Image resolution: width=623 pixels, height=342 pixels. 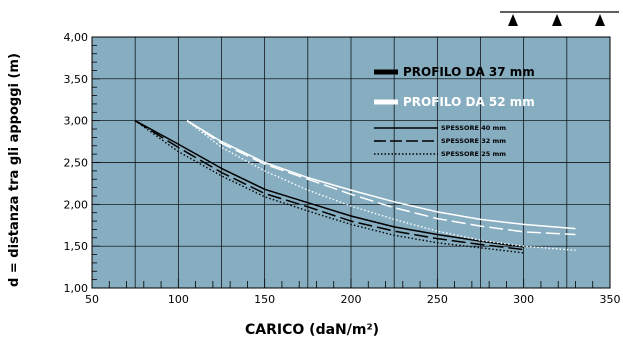 I want to click on y-tick-label: 4,00, so click(x=76, y=37).